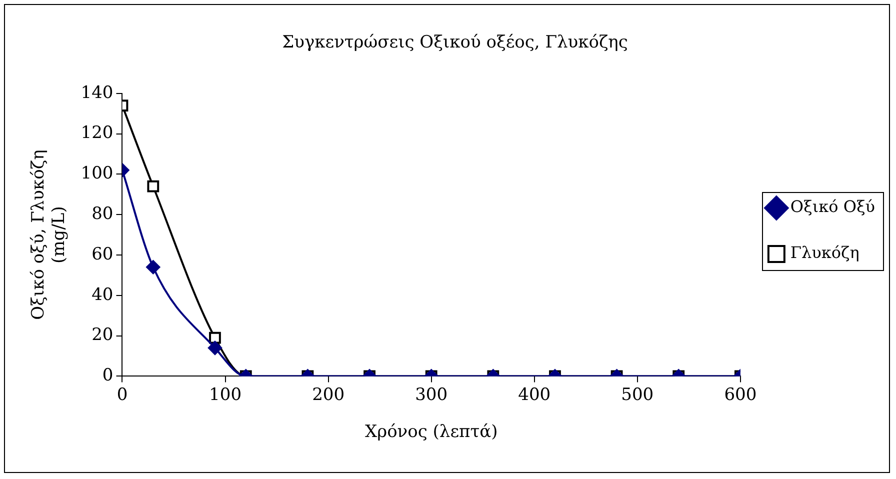 The image size is (896, 479). I want to click on y-tick-label: 120, so click(97, 133).